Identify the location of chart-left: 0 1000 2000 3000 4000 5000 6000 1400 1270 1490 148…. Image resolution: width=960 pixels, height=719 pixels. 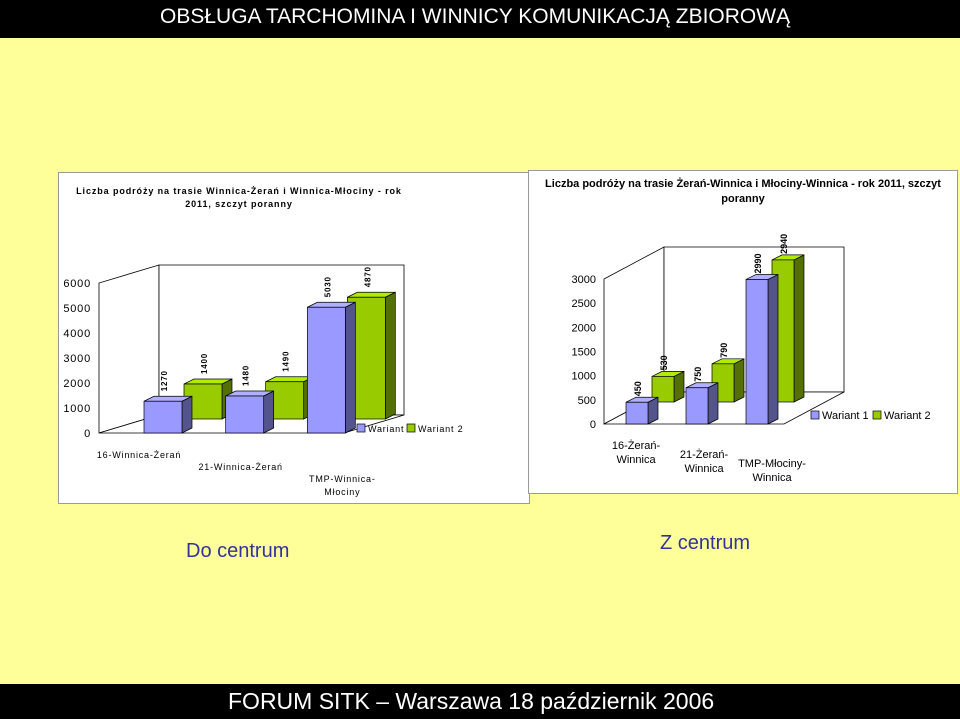
(263, 380).